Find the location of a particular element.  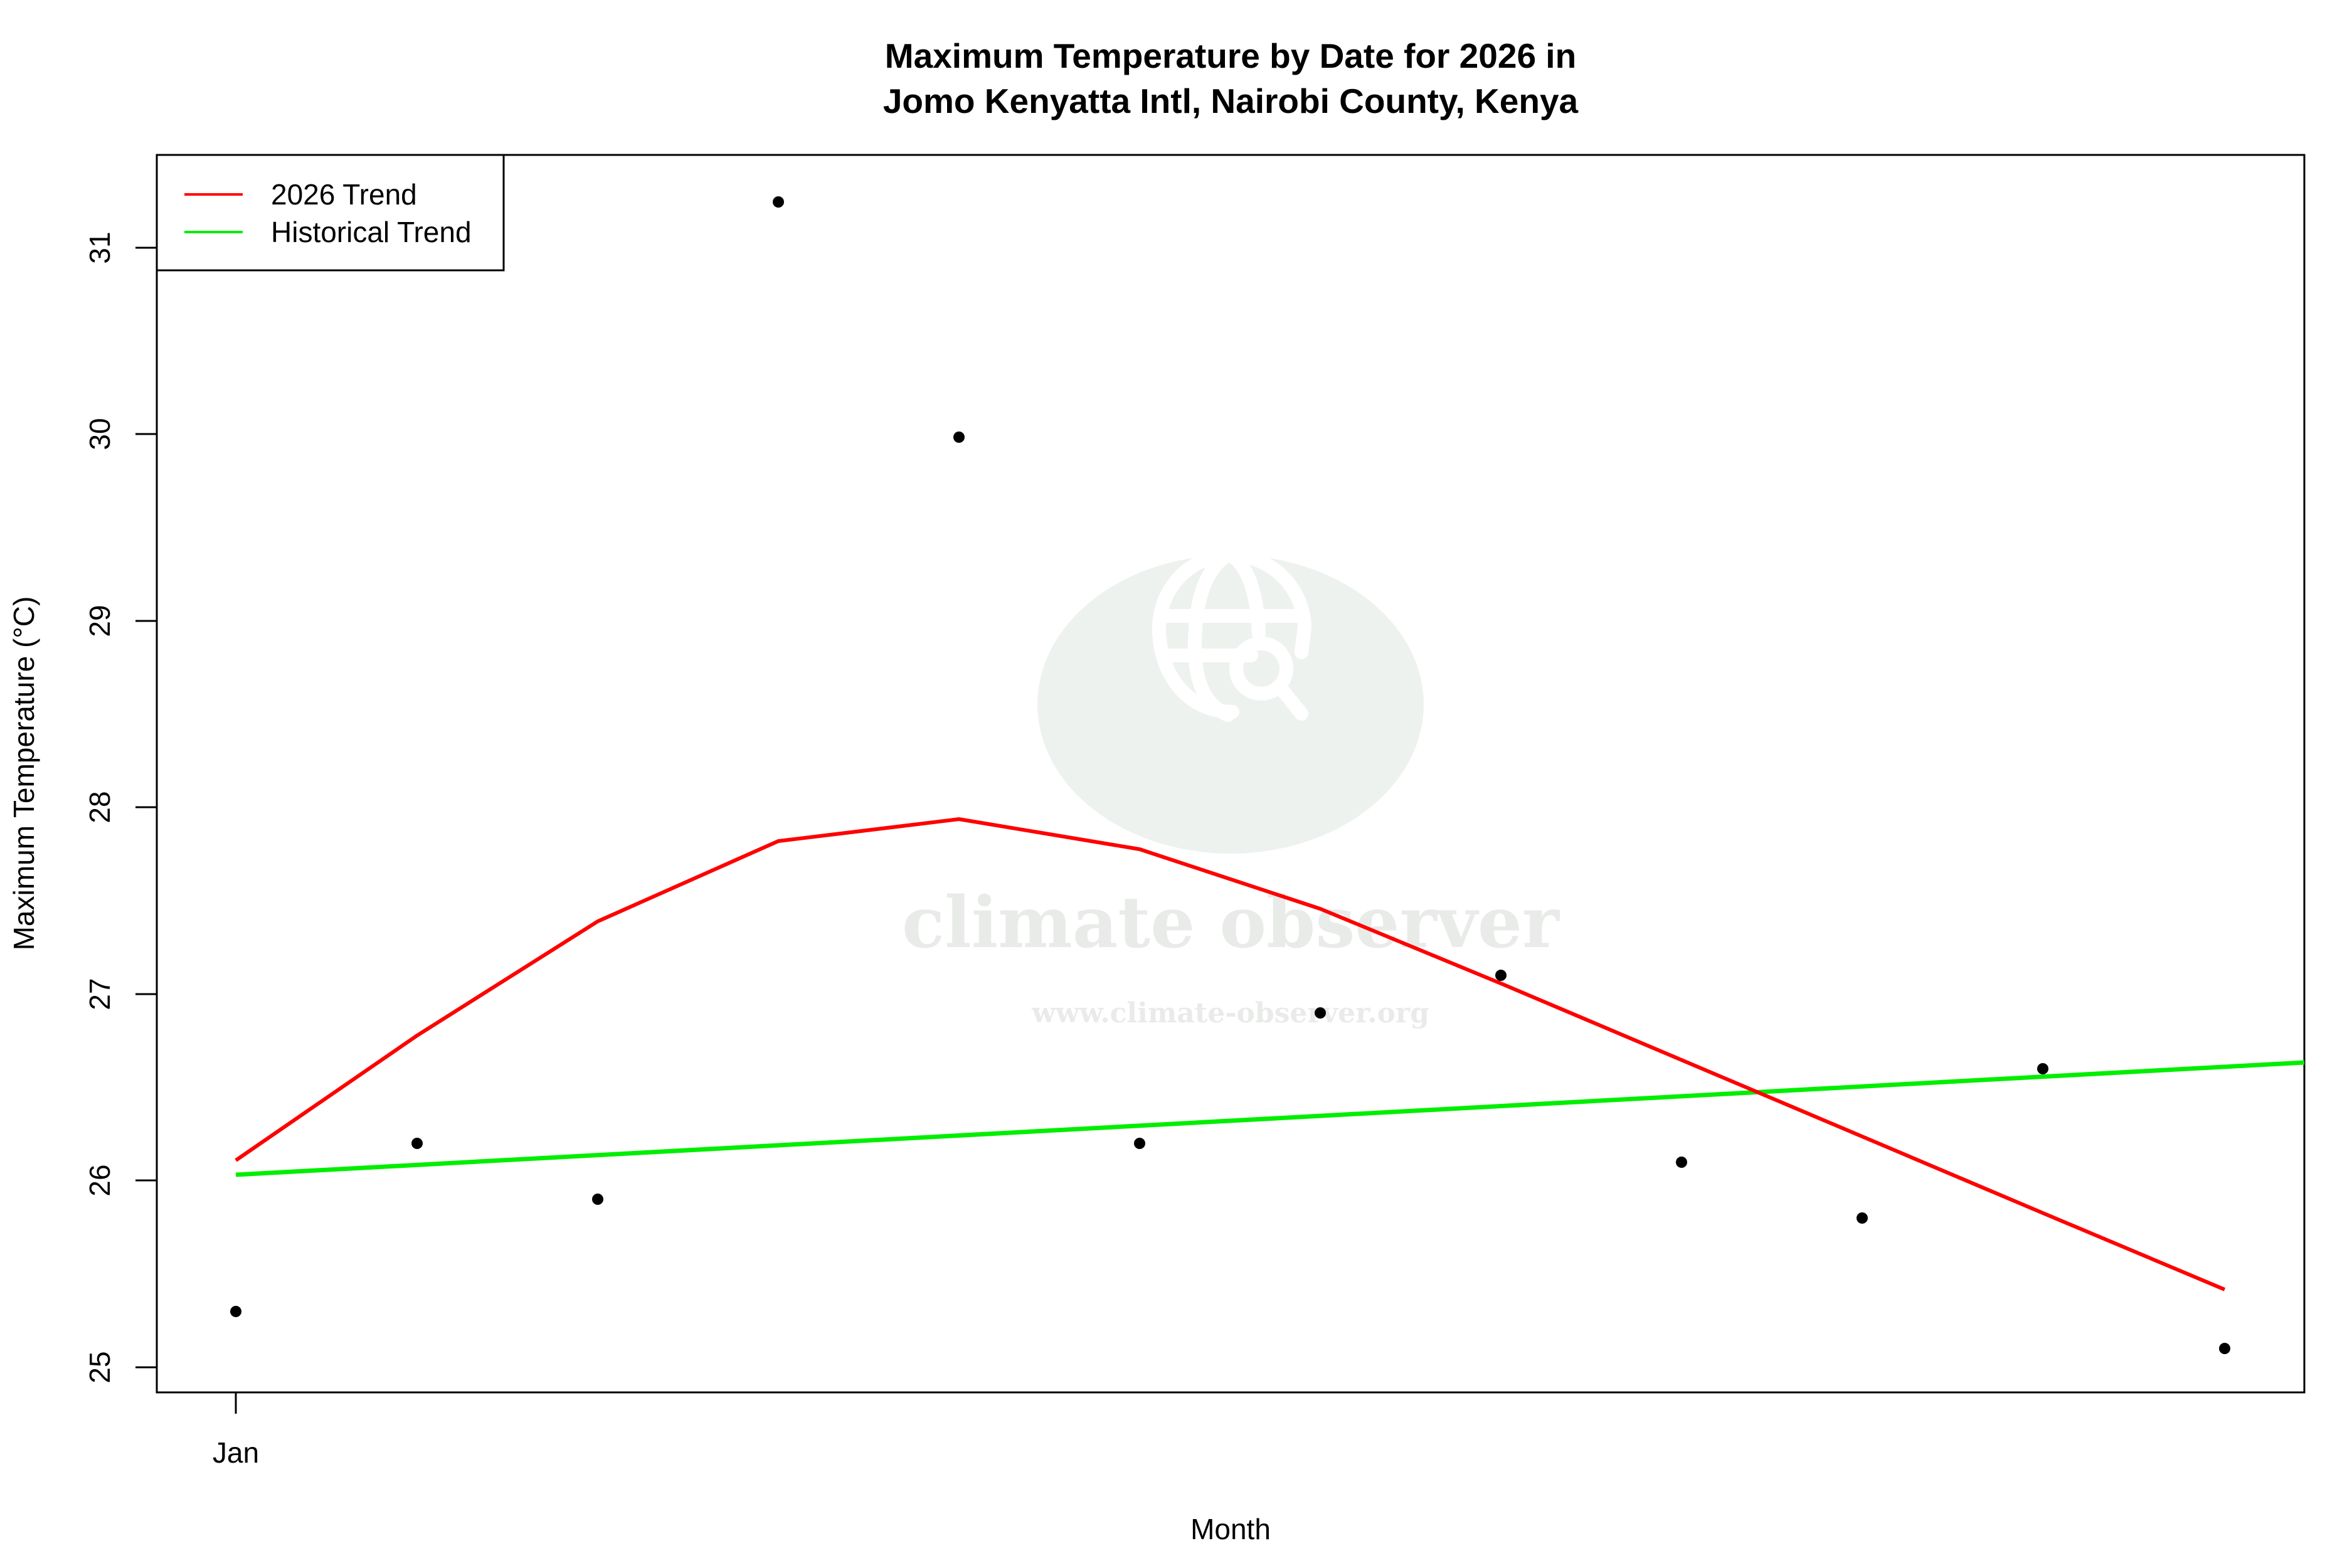

y-tick-label: 29 is located at coordinates (99, 621).